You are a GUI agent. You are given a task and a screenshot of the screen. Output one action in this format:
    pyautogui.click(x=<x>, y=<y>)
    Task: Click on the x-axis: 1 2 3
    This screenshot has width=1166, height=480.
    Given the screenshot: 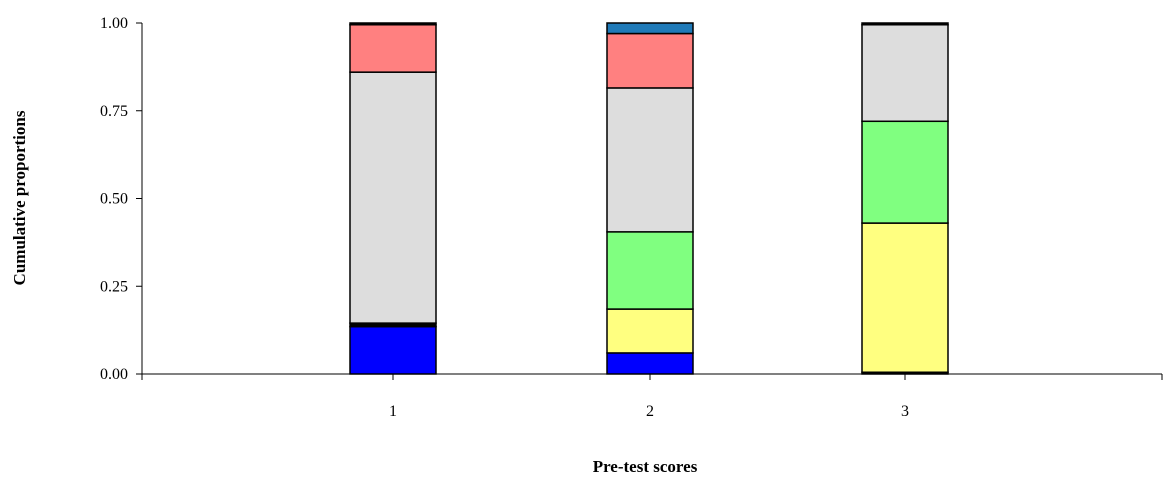 What is the action you would take?
    pyautogui.click(x=652, y=396)
    